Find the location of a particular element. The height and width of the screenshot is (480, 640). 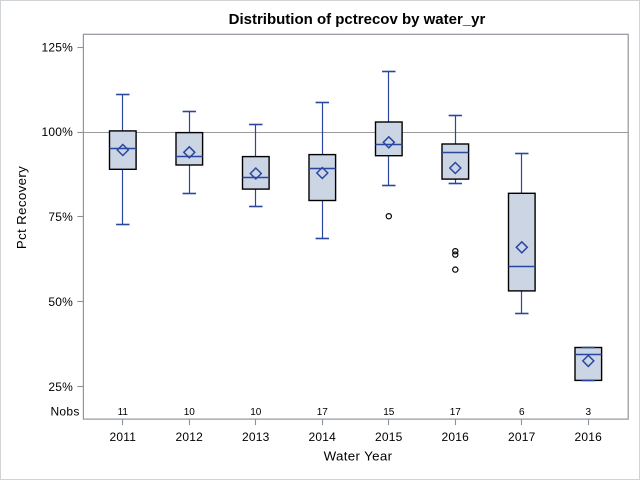

svg-text: 2017 is located at coordinates (522, 437).